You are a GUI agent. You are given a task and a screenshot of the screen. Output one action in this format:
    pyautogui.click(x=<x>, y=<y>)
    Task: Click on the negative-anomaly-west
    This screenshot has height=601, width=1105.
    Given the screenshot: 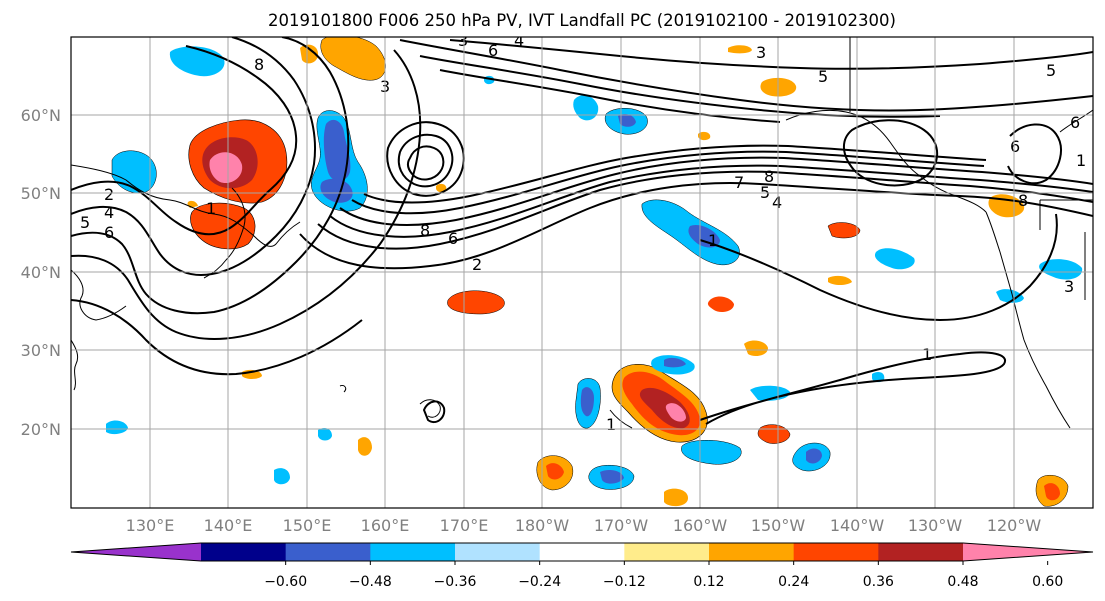 What is the action you would take?
    pyautogui.click(x=134, y=172)
    